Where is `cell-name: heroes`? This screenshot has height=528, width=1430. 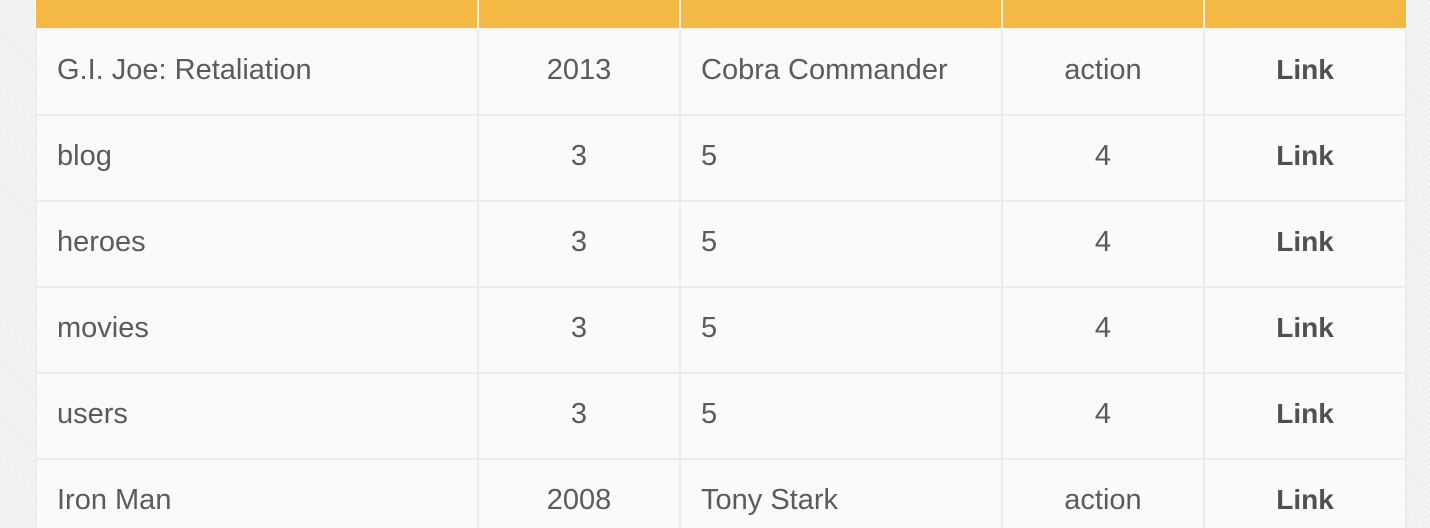 cell-name: heroes is located at coordinates (257, 244).